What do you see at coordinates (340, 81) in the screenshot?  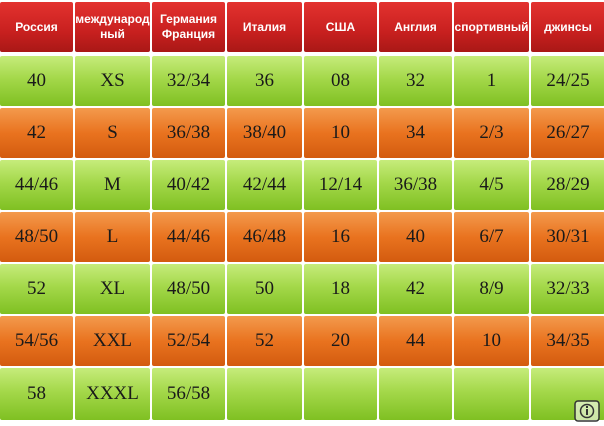 I see `table-cell: 08` at bounding box center [340, 81].